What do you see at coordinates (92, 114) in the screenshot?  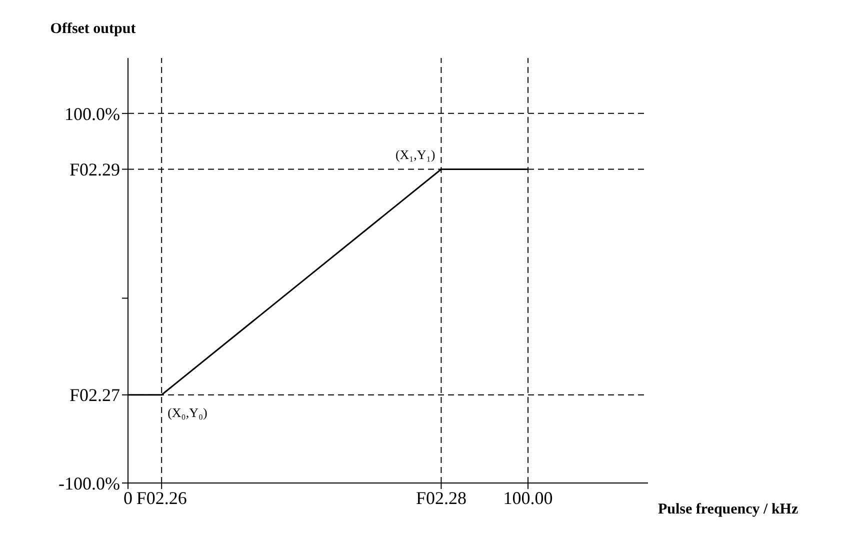 I see `y-tick-label: 100.0%` at bounding box center [92, 114].